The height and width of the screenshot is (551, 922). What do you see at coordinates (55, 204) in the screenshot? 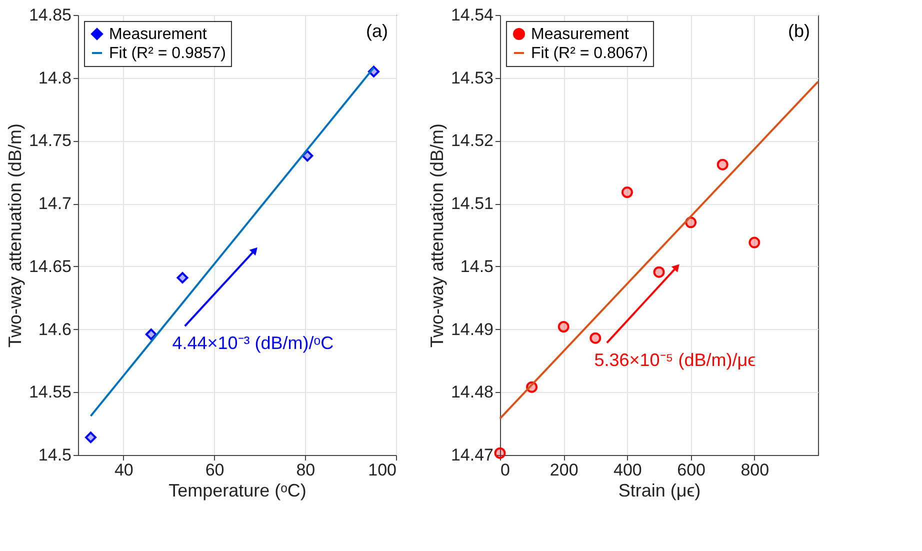
I see `y-tick-label: 14.7` at bounding box center [55, 204].